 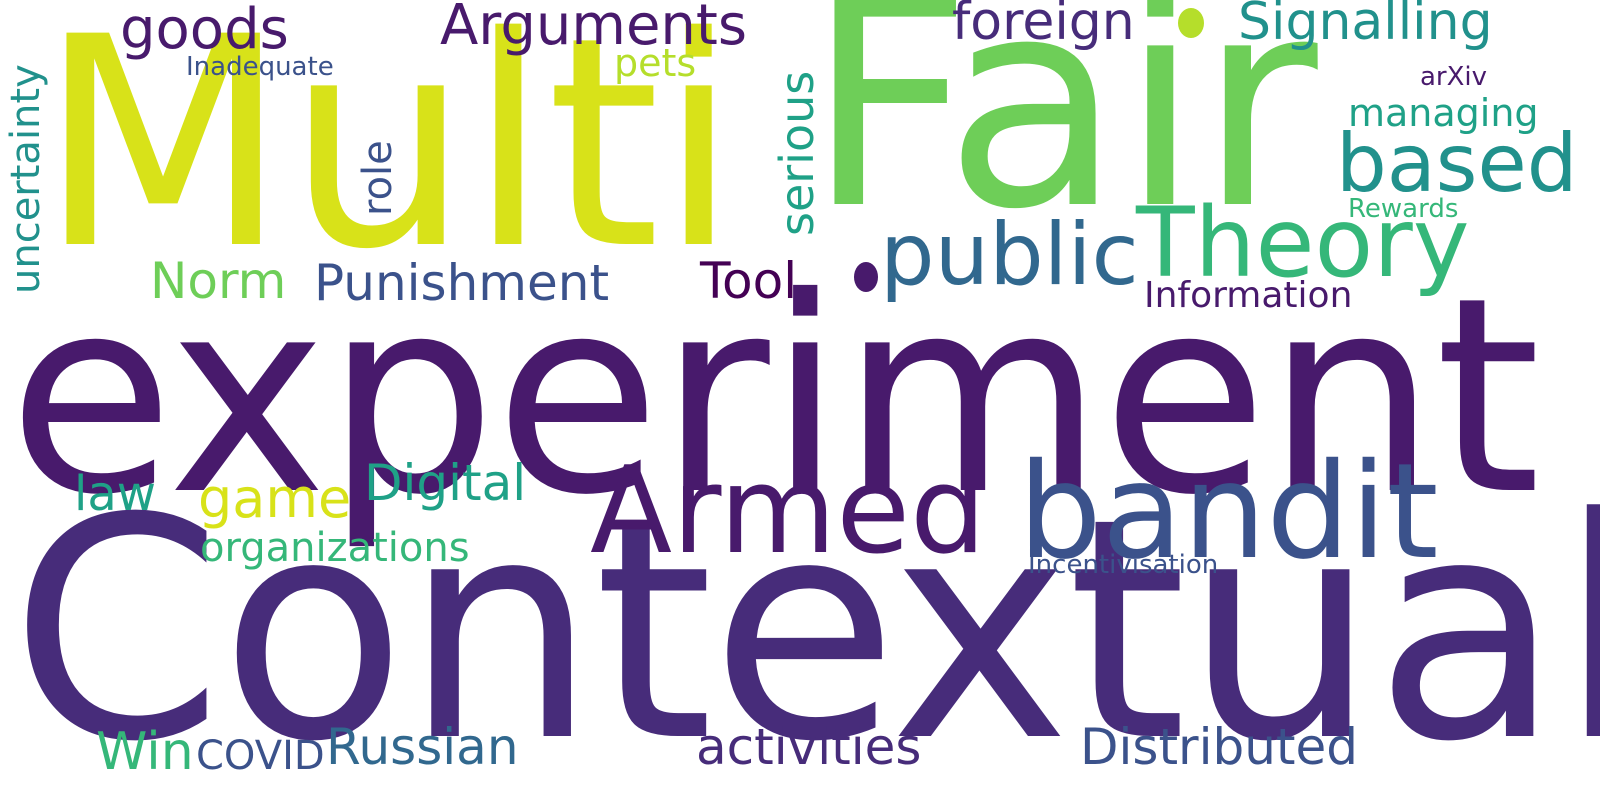 What do you see at coordinates (1457, 163) in the screenshot?
I see `word-based: based` at bounding box center [1457, 163].